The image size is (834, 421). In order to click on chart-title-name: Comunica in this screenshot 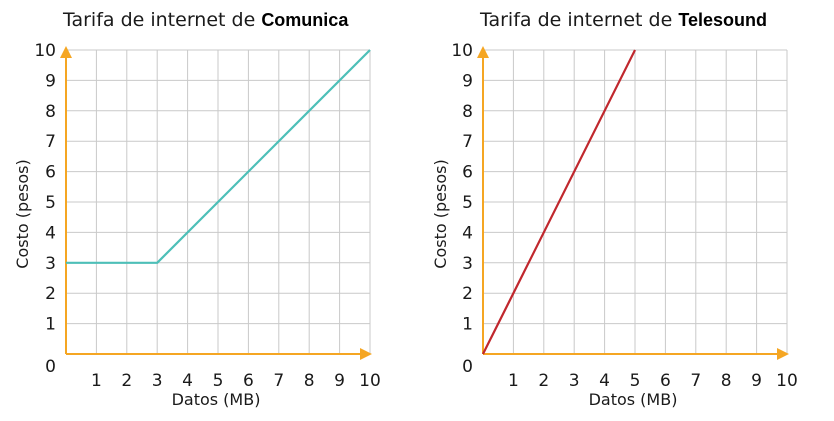, I will do `click(305, 20)`.